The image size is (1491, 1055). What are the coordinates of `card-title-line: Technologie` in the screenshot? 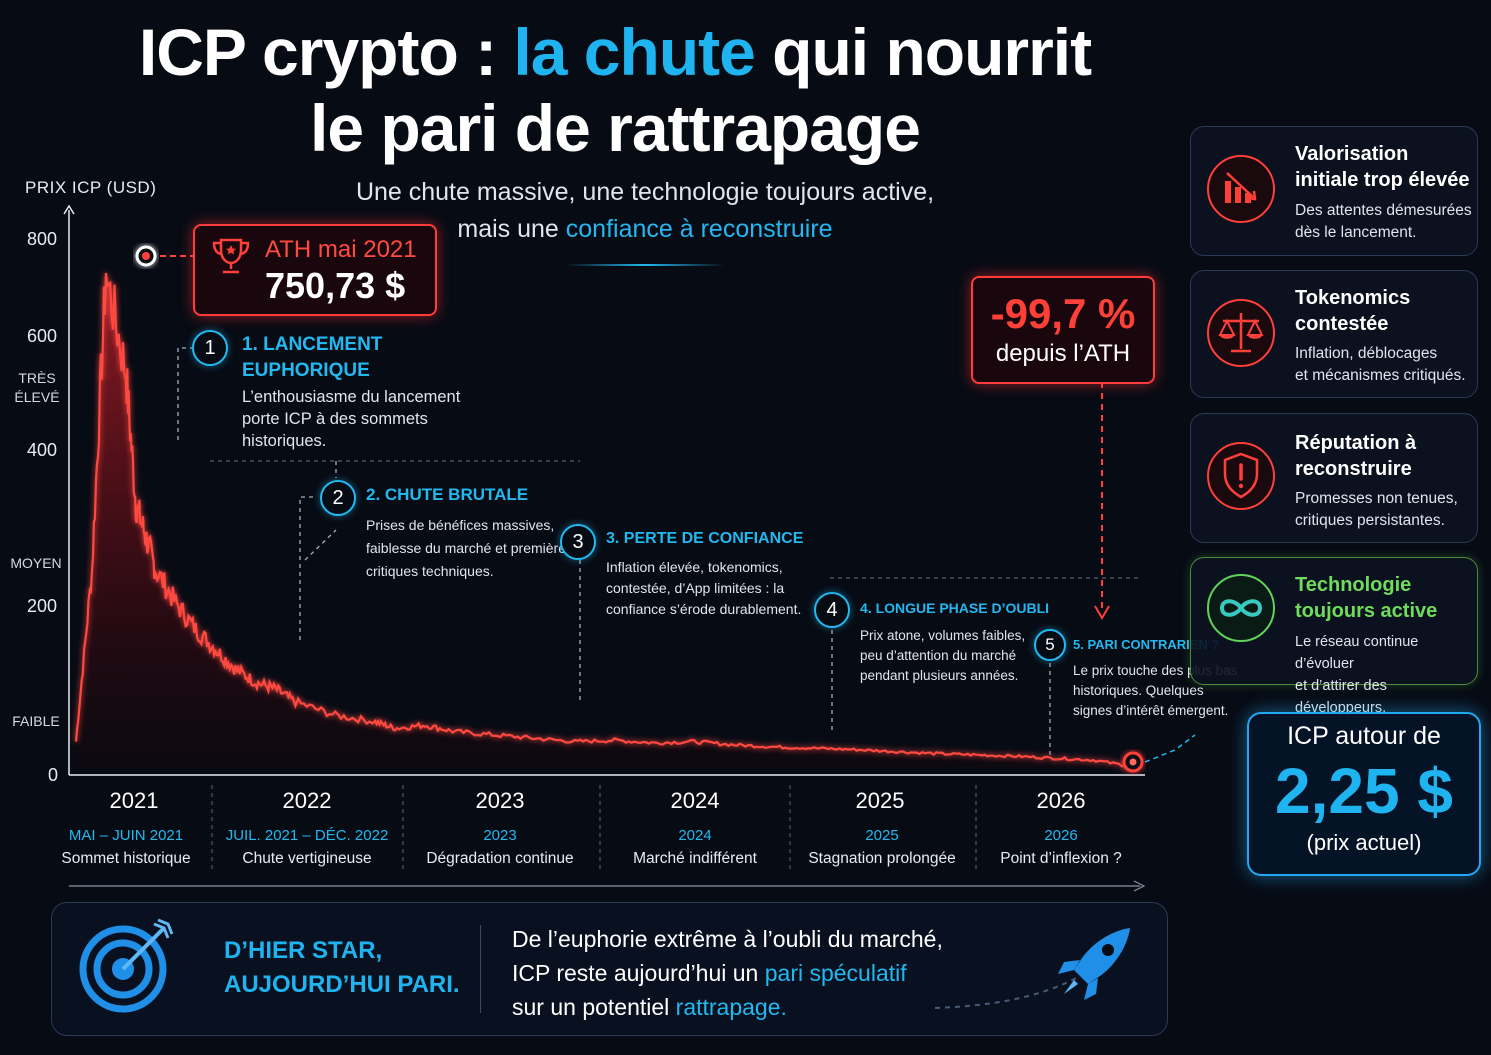 It's located at (1353, 585).